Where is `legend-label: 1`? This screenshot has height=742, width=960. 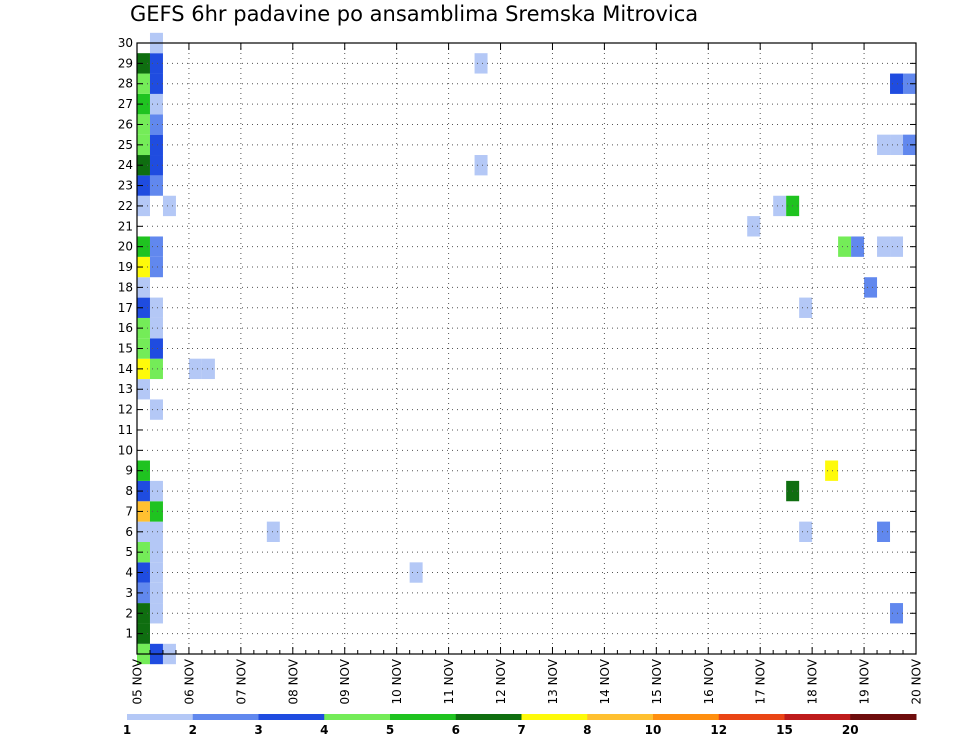
legend-label: 1 is located at coordinates (127, 730).